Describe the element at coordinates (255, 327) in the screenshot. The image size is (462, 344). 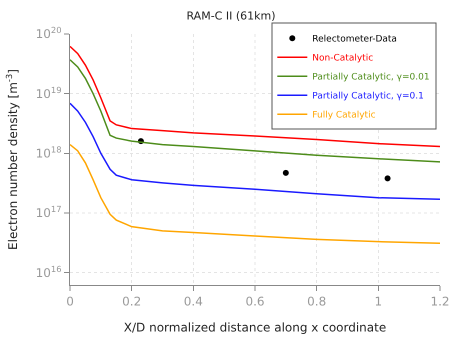
I see `x-axis-title: X/D normalized distance along x coordinate` at that location.